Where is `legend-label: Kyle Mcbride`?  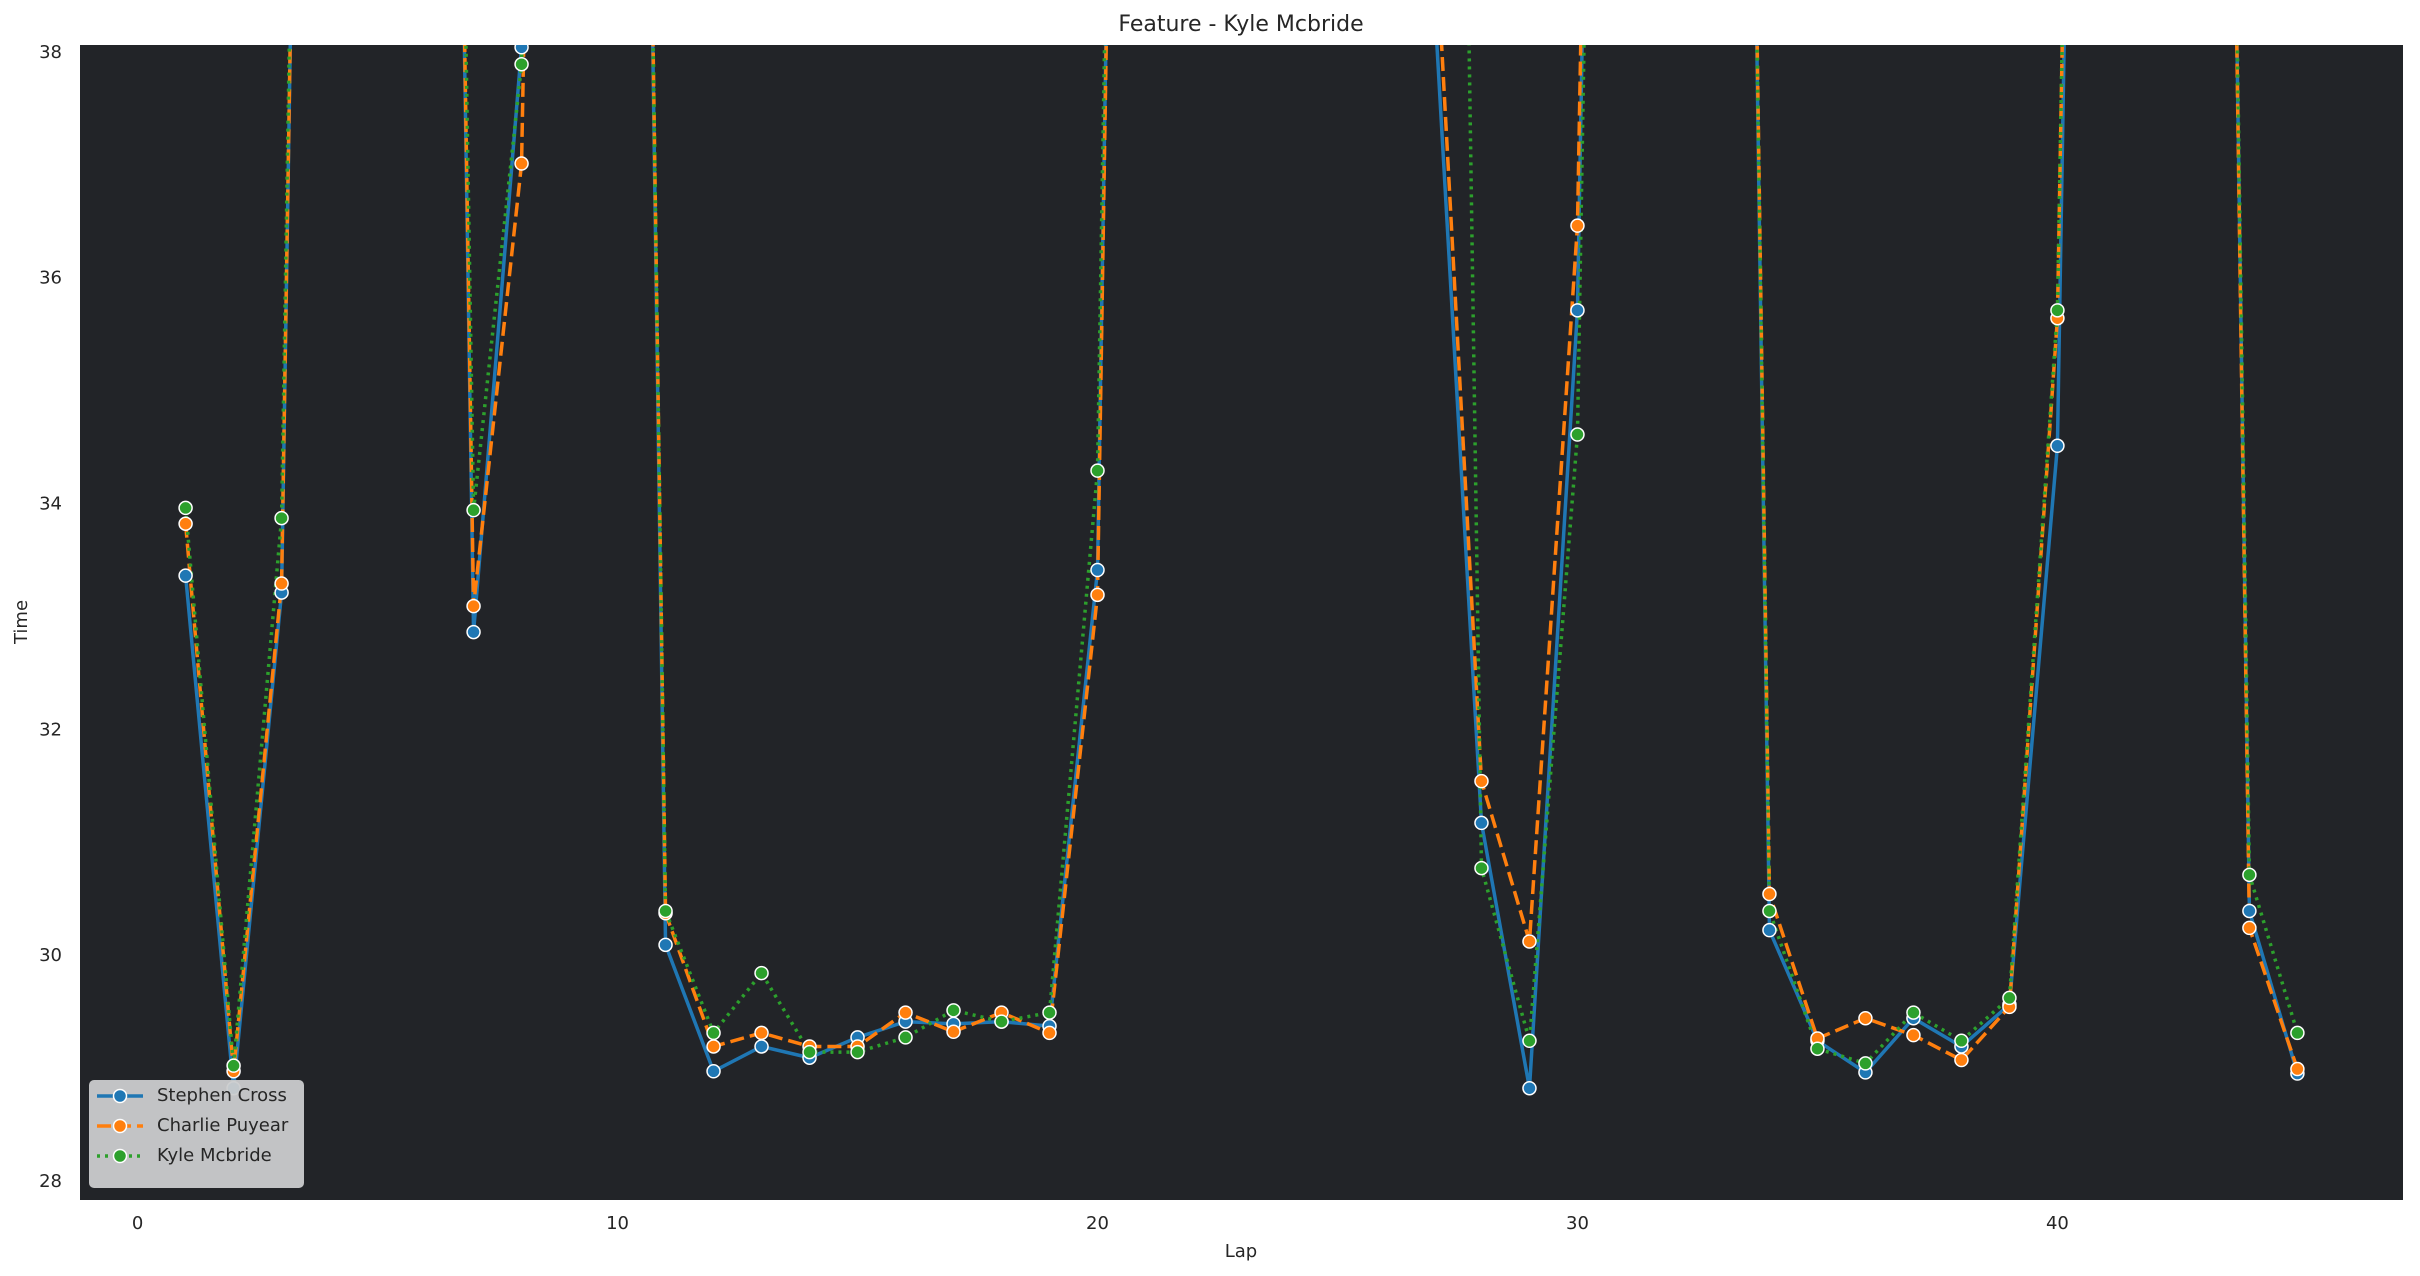 legend-label: Kyle Mcbride is located at coordinates (214, 1155).